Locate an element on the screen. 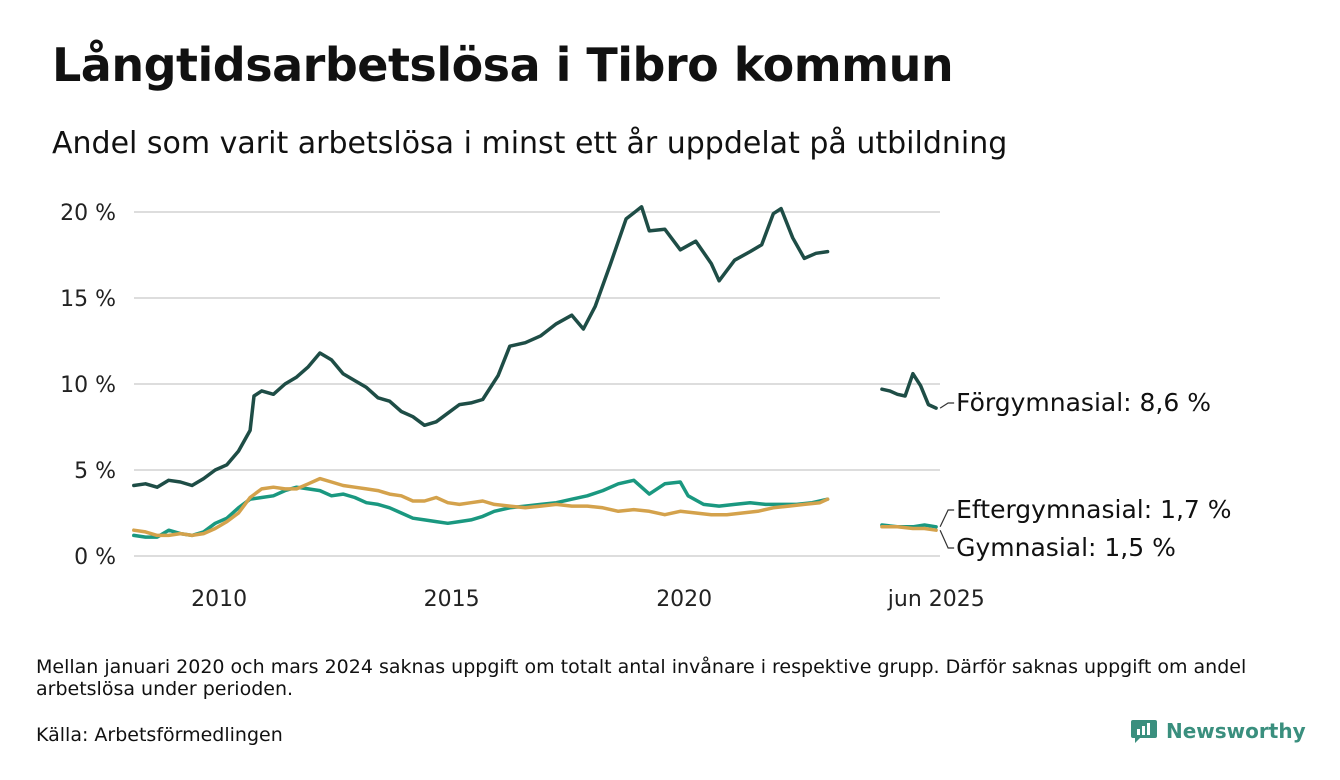 The image size is (1340, 780). y-tick-label: 10 % is located at coordinates (88, 385).